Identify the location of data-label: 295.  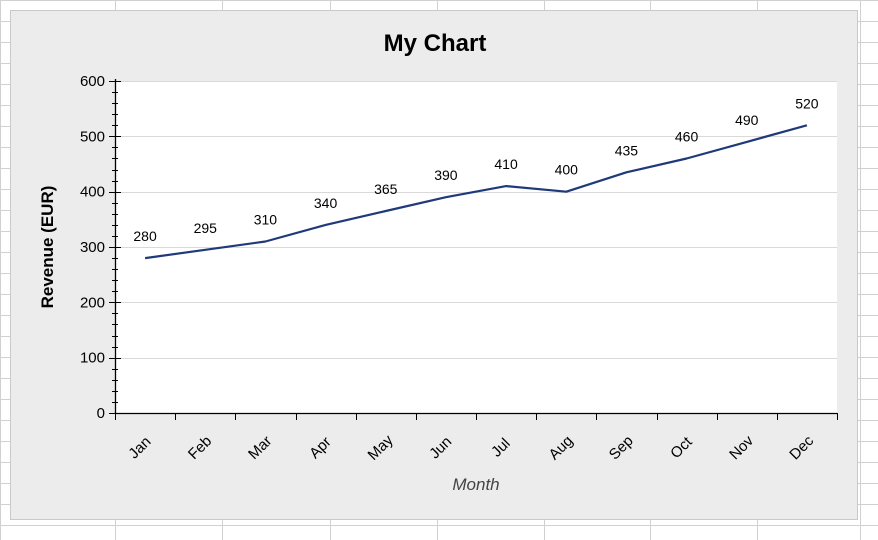
(206, 228).